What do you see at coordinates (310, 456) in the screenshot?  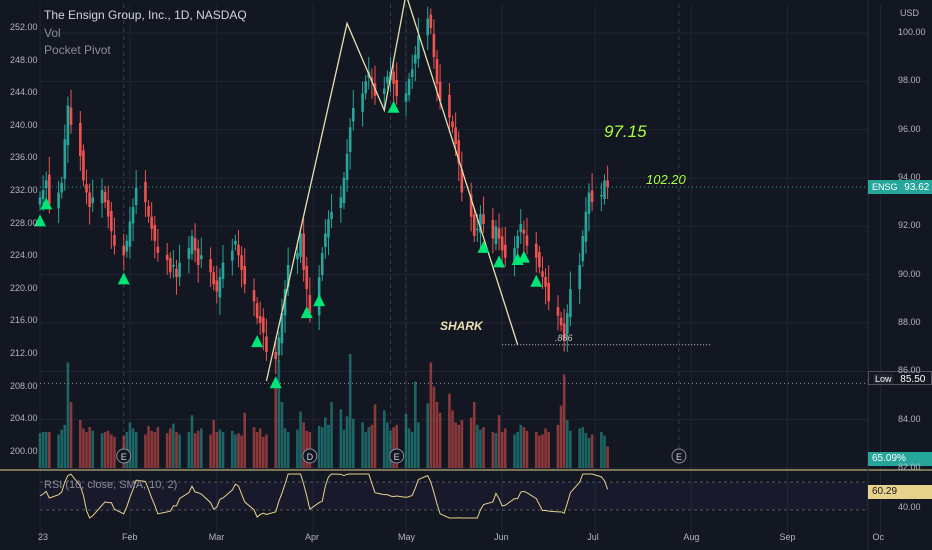 I see `event-marker: D` at bounding box center [310, 456].